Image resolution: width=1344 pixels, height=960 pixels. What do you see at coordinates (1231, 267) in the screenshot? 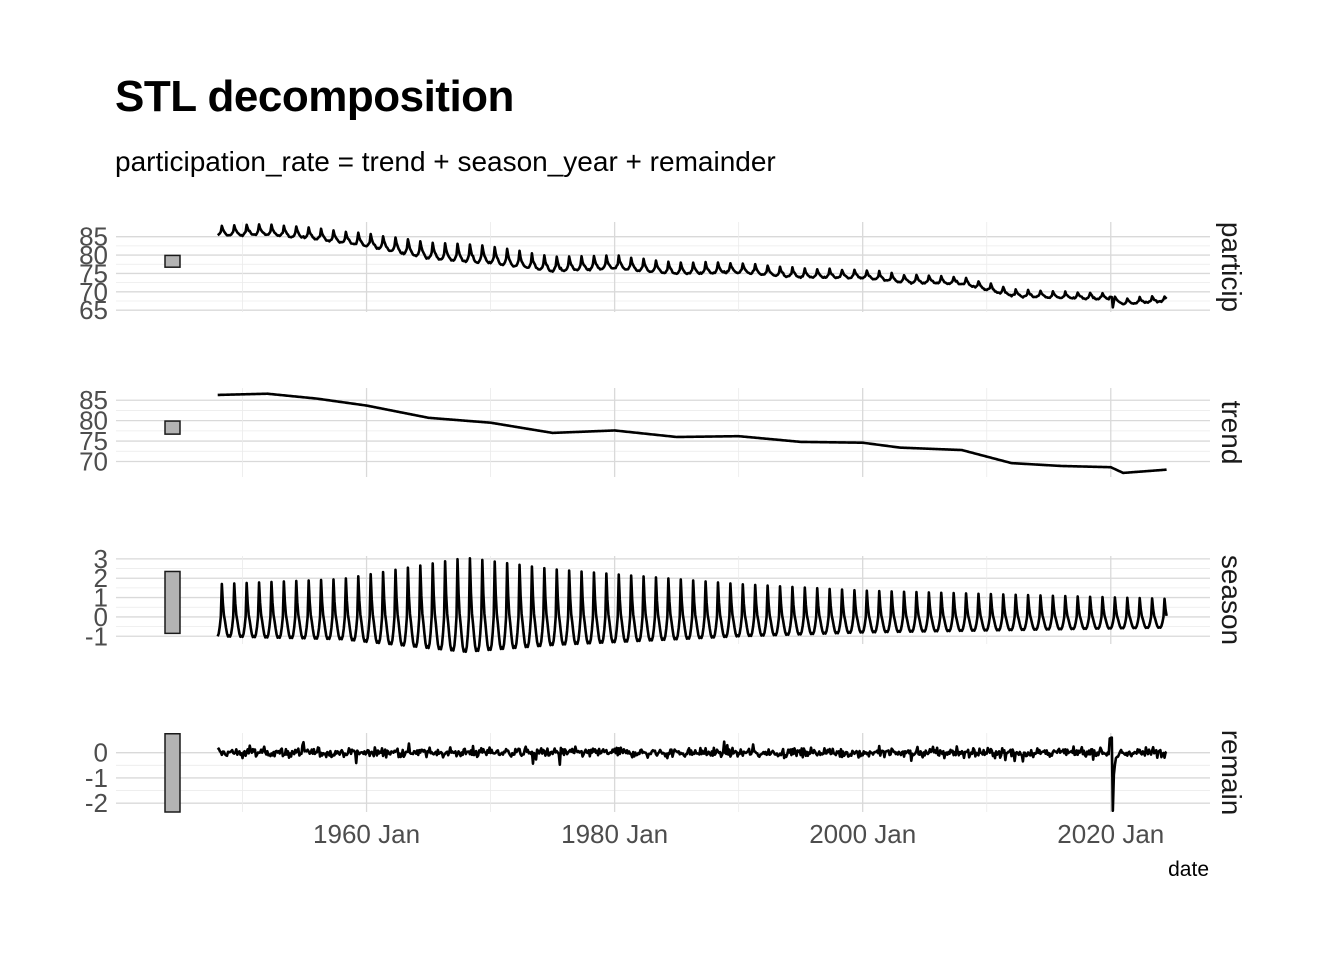
I see `strip-label-particip: particip` at bounding box center [1231, 267].